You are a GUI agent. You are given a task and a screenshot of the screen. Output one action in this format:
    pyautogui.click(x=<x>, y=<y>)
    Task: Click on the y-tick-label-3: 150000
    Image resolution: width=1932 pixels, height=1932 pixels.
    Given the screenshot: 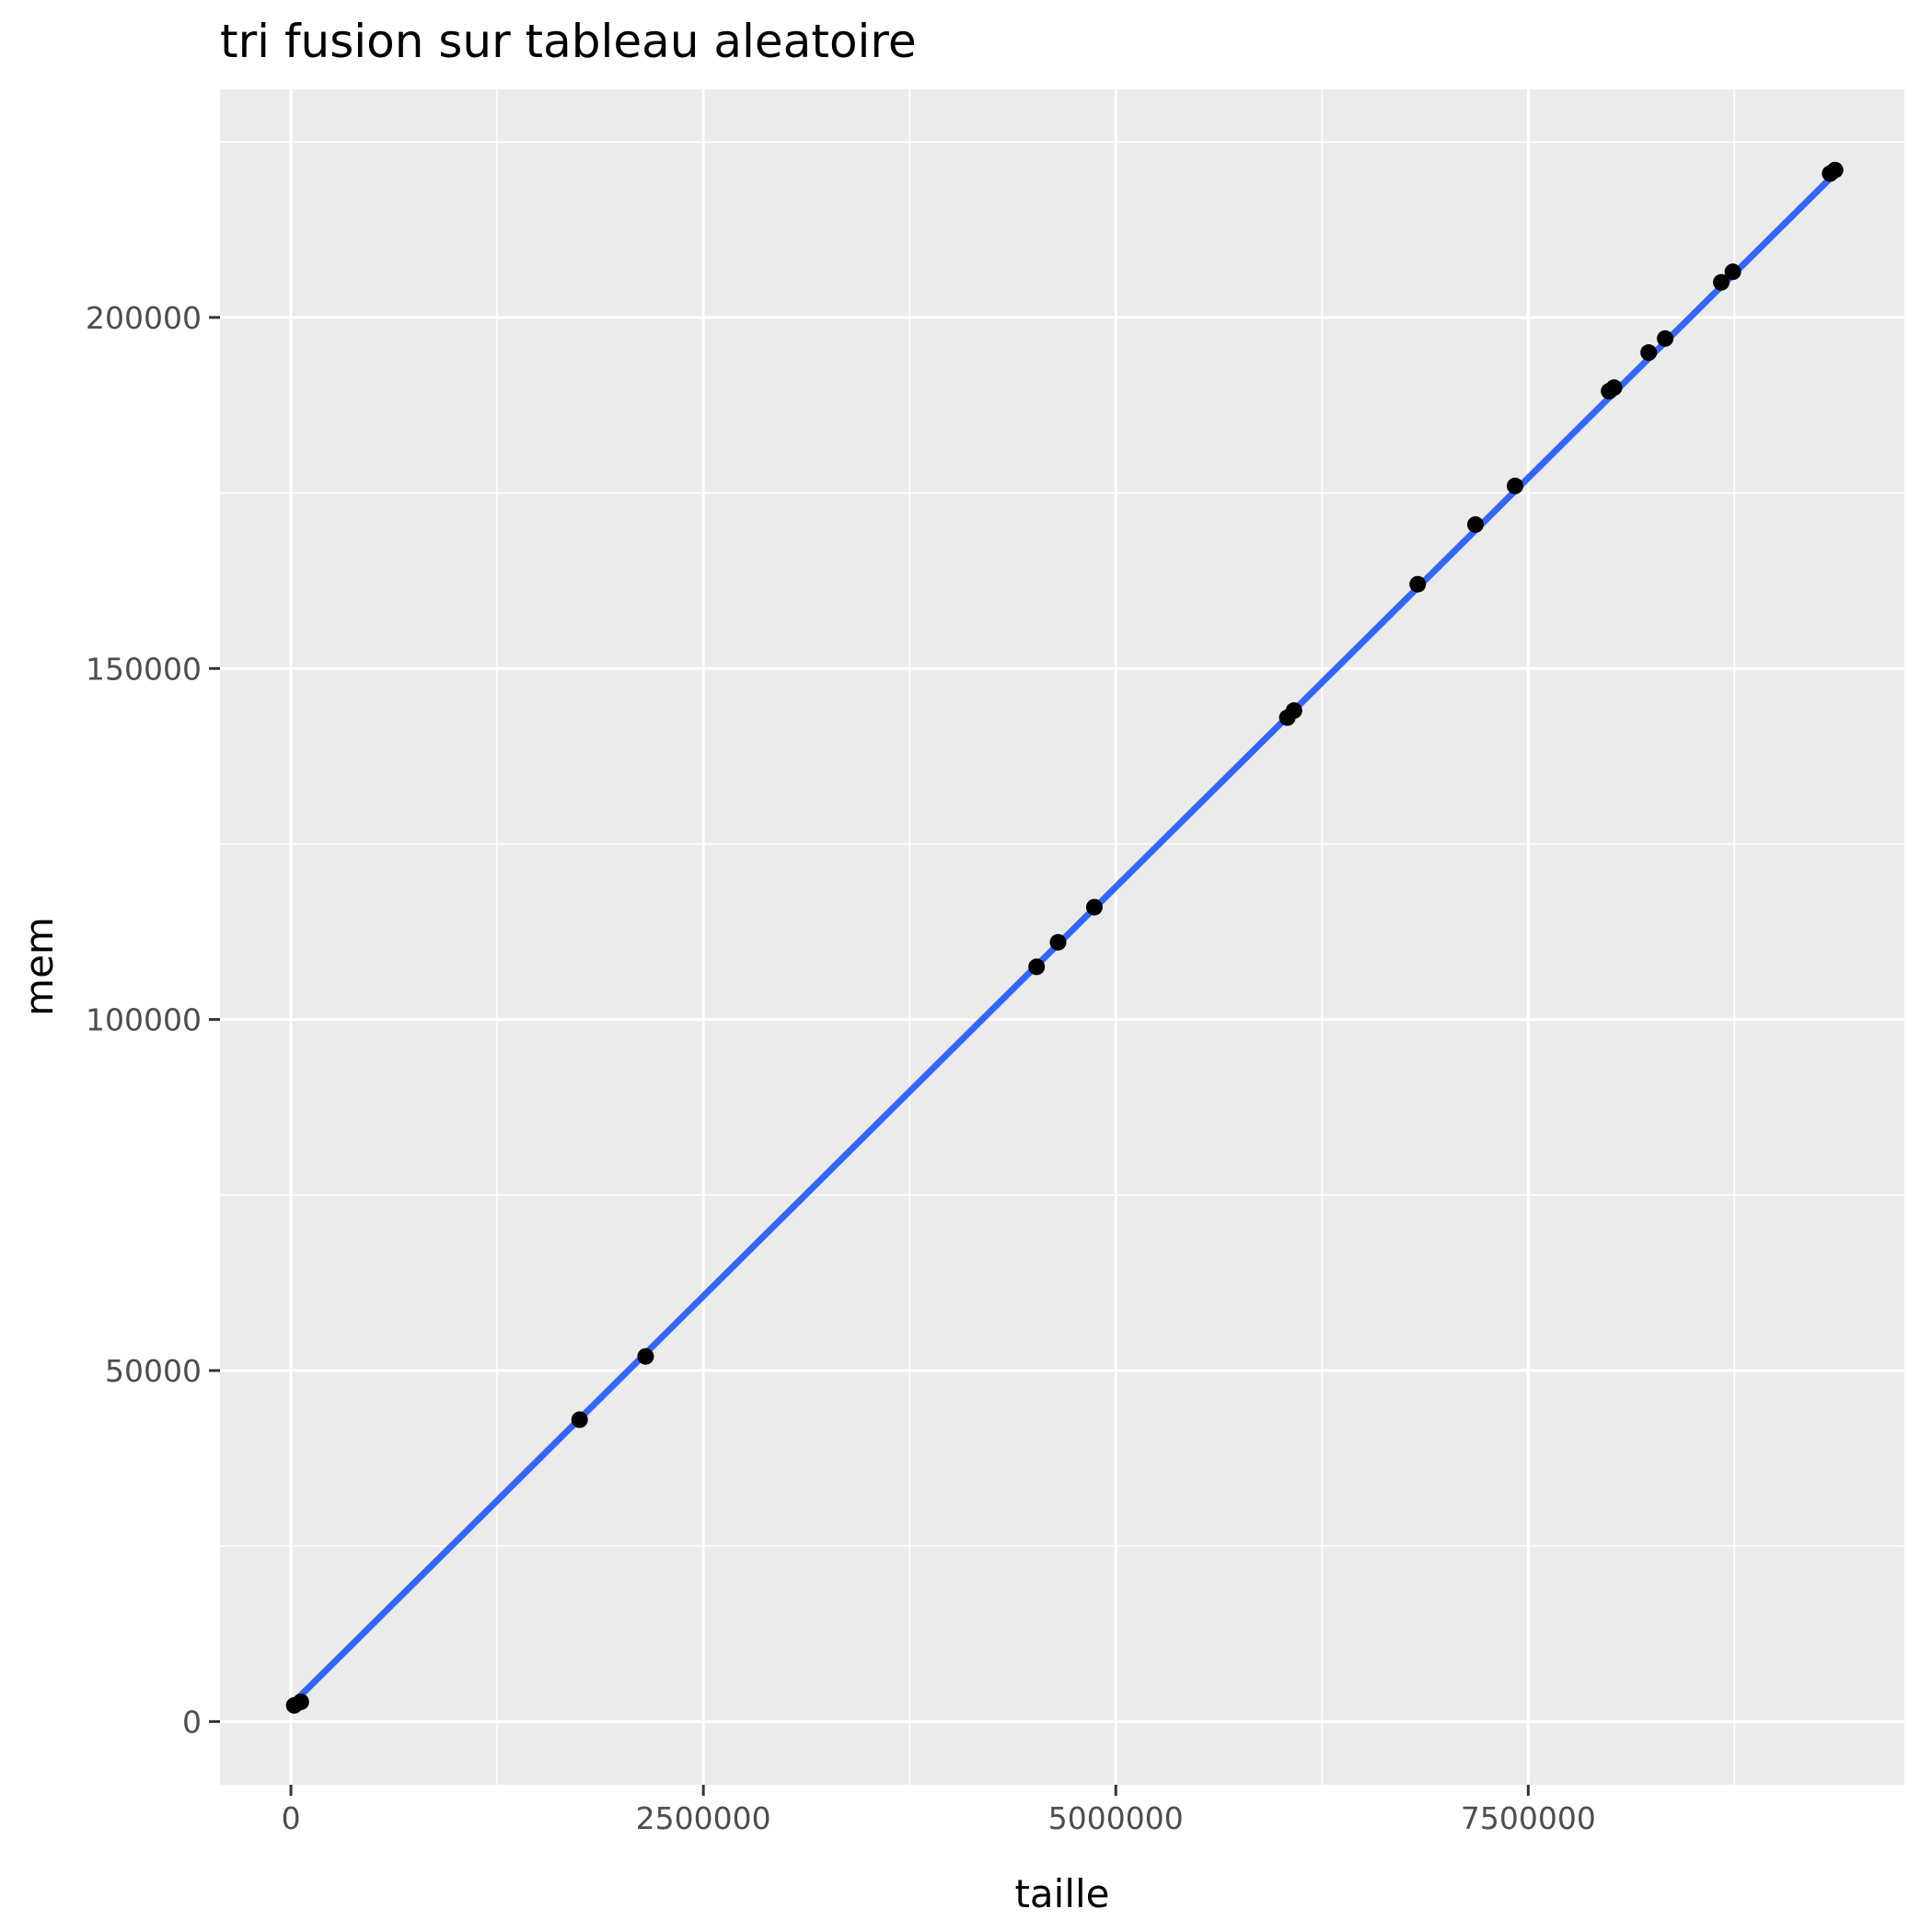 What is the action you would take?
    pyautogui.click(x=144, y=669)
    